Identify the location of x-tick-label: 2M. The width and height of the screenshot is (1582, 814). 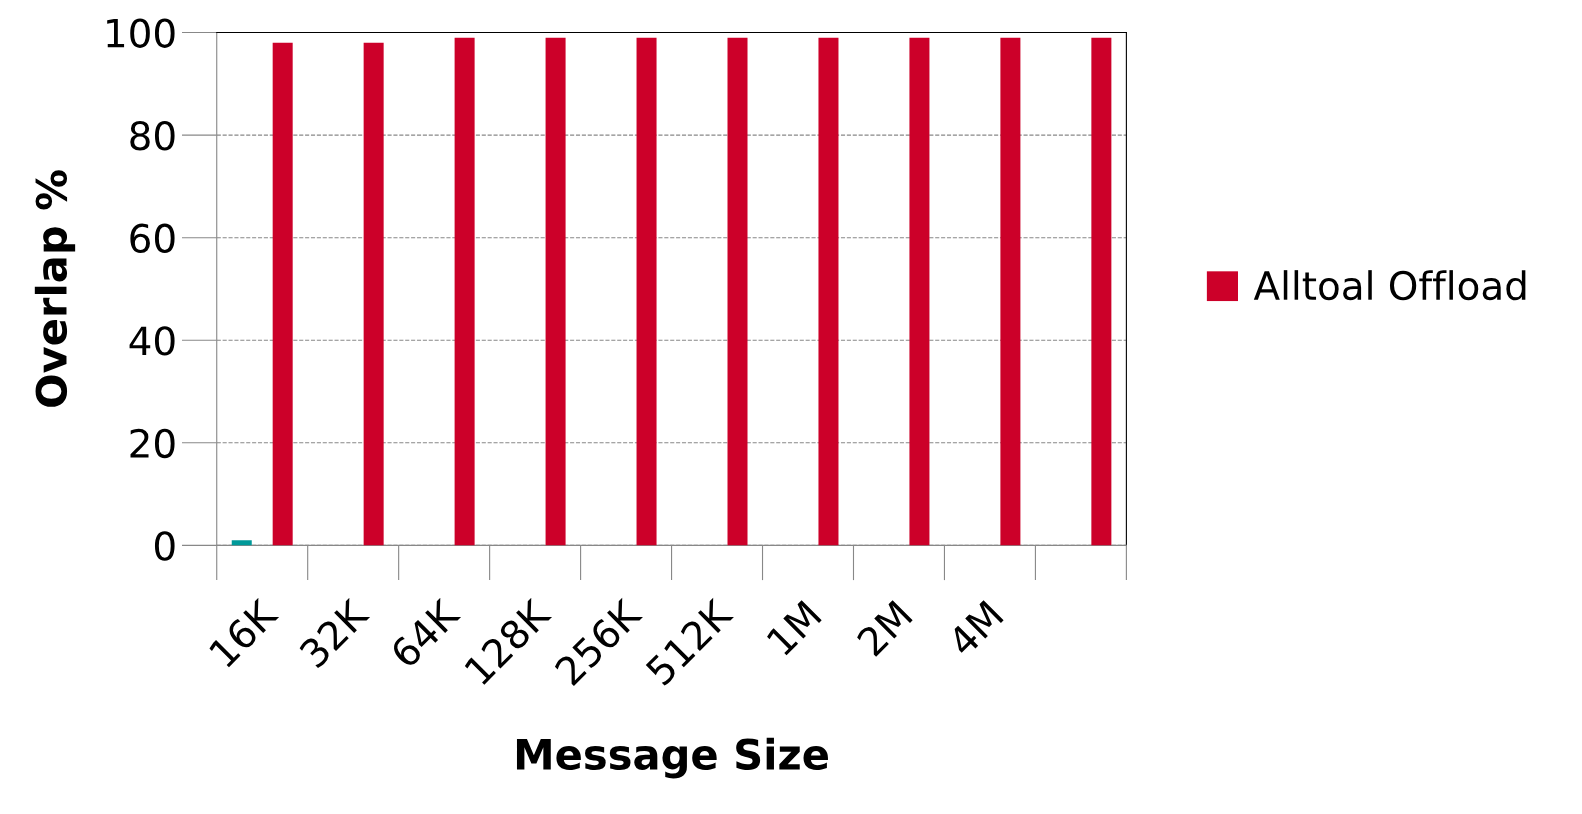
(884, 628).